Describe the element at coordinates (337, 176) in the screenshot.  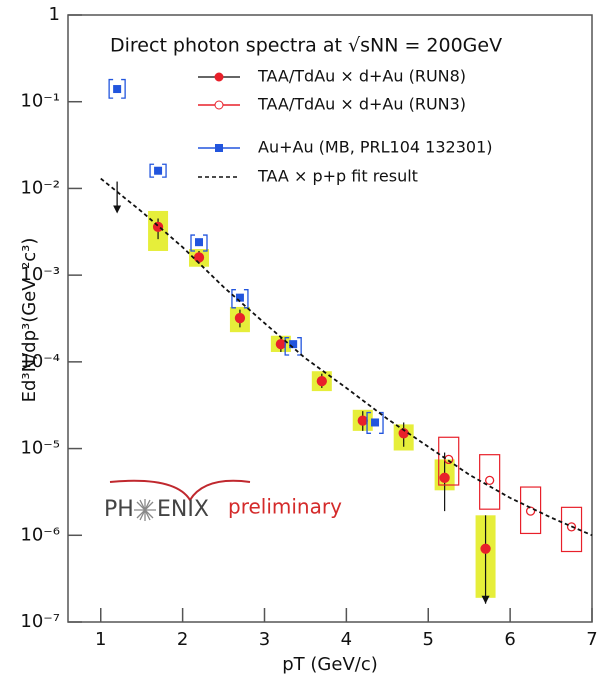
I see `legend-label: TAA × p+p fit result` at that location.